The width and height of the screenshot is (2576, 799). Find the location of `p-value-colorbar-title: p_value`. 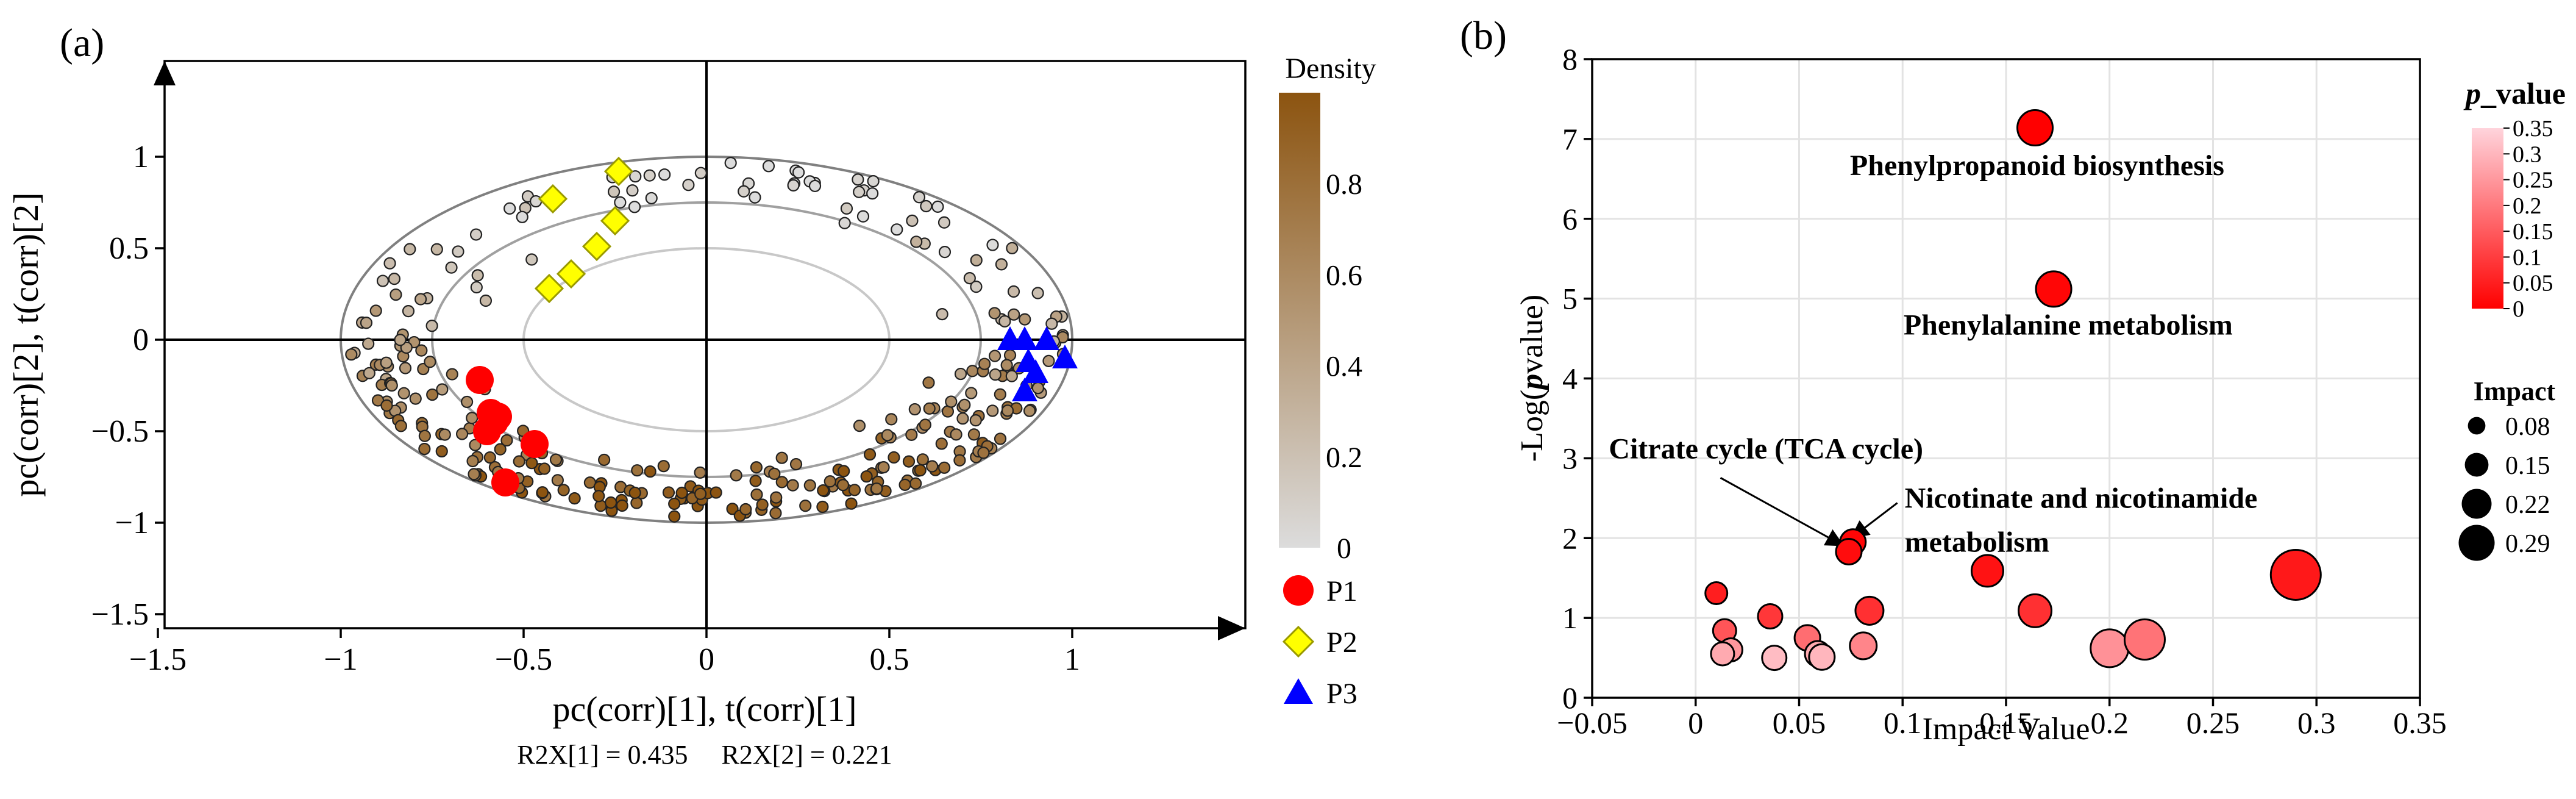

p-value-colorbar-title: p_value is located at coordinates (2514, 93).